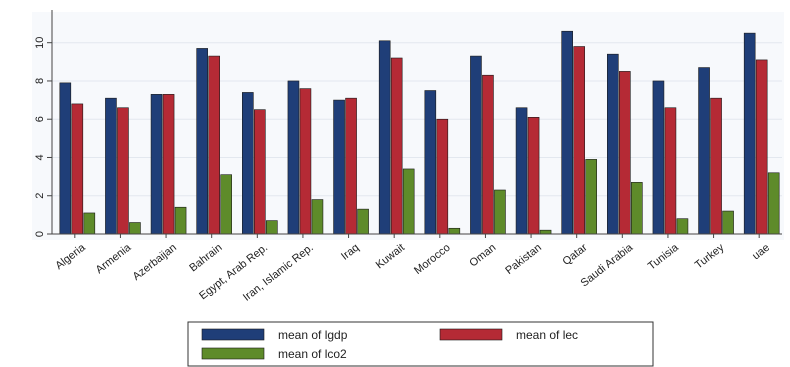  Describe the element at coordinates (40, 43) in the screenshot. I see `y-tick-label: 10` at that location.